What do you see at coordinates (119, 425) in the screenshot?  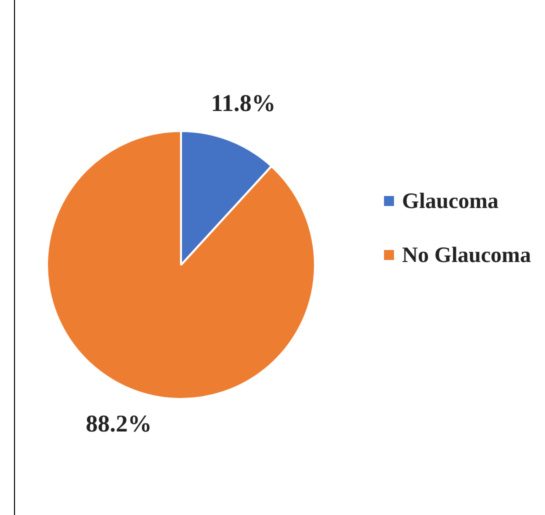 I see `data-label: 88.2%` at bounding box center [119, 425].